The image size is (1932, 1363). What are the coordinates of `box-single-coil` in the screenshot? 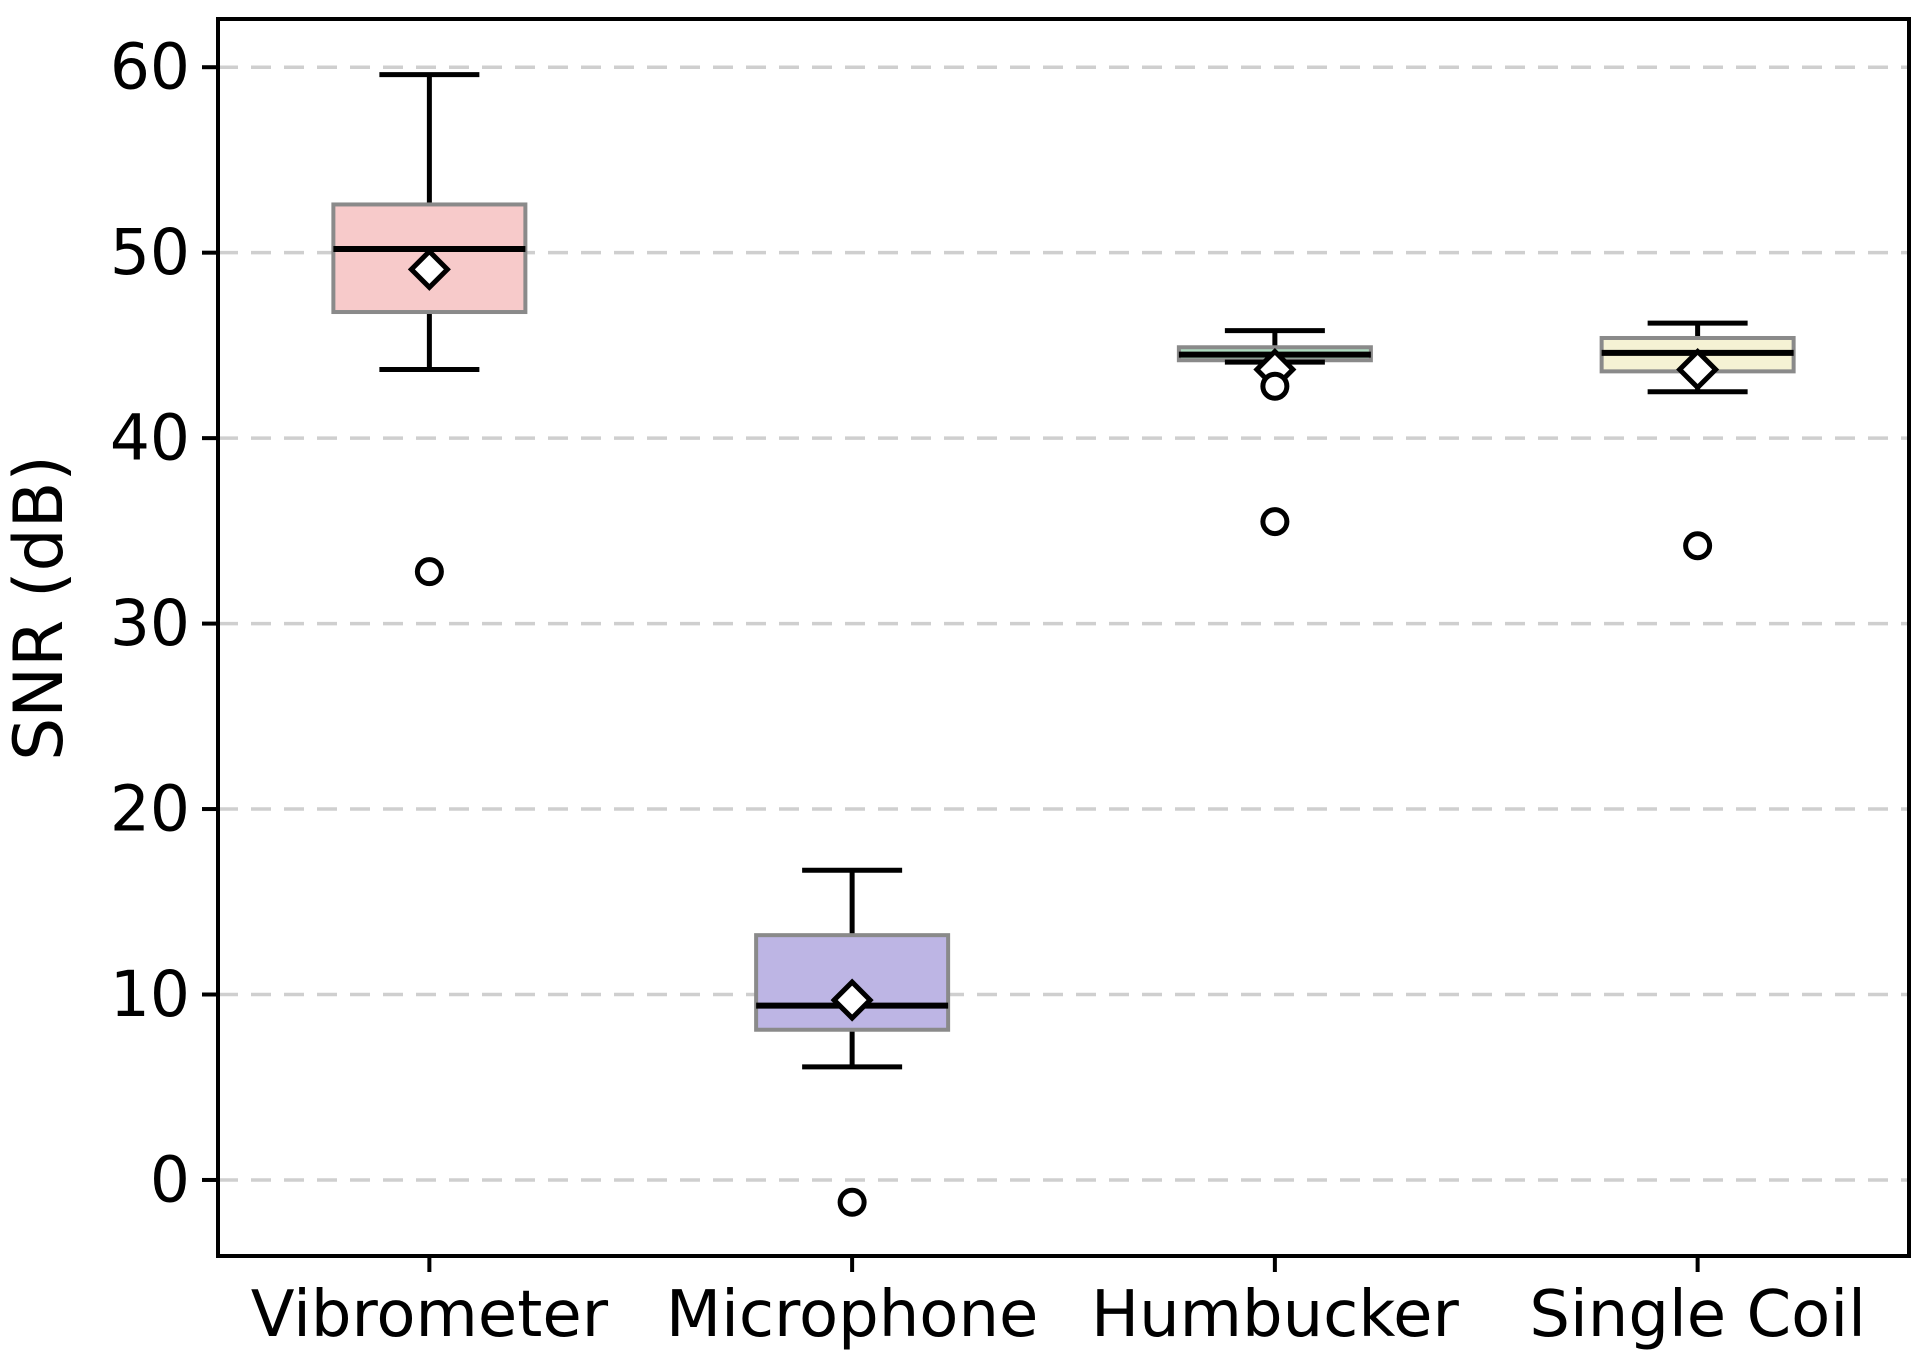 It's located at (1697, 440).